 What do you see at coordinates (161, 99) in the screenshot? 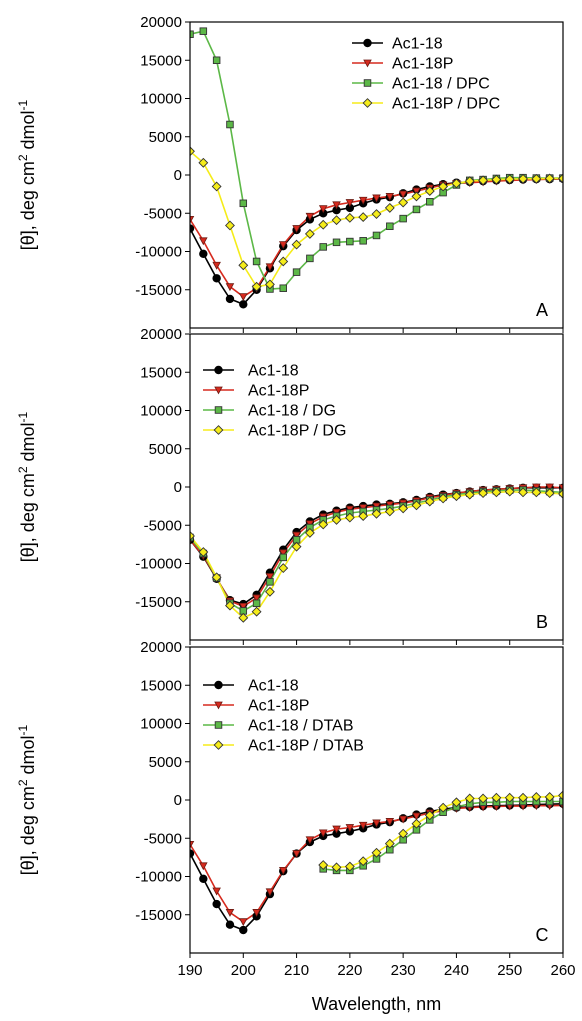
I see `y-tick-label: 10000` at bounding box center [161, 99].